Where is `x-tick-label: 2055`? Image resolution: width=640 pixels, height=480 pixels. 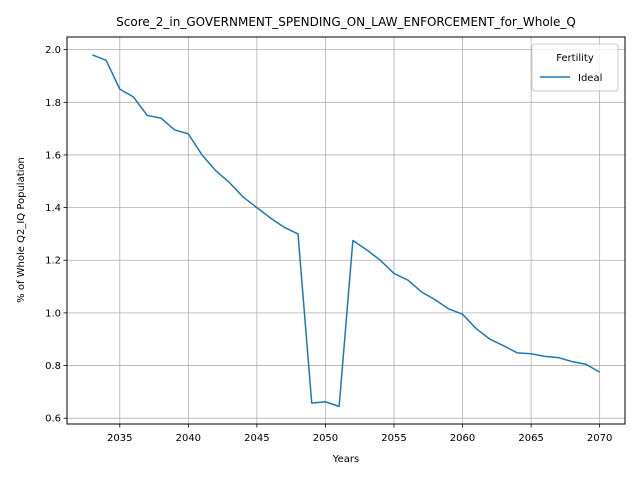 x-tick-label: 2055 is located at coordinates (393, 438).